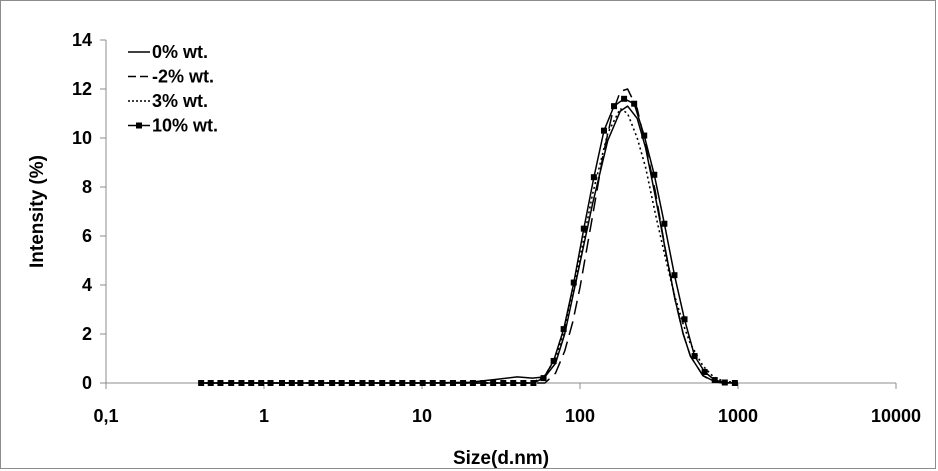  I want to click on legend: 0% wt. -2% wt. 3% wt. 10% wt., so click(173, 89).